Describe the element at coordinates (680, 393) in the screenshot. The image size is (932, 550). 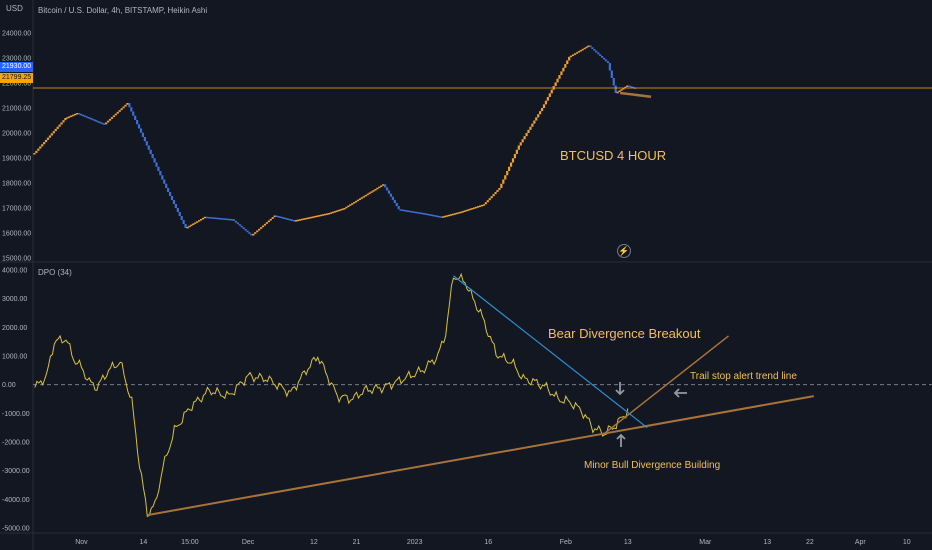
I see `arrow-left-icon` at that location.